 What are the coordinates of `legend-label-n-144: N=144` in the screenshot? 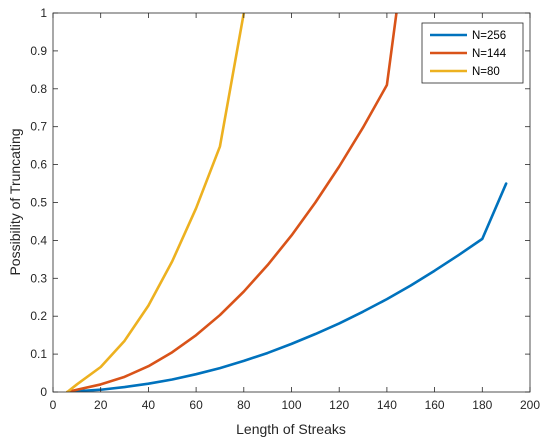 It's located at (489, 54).